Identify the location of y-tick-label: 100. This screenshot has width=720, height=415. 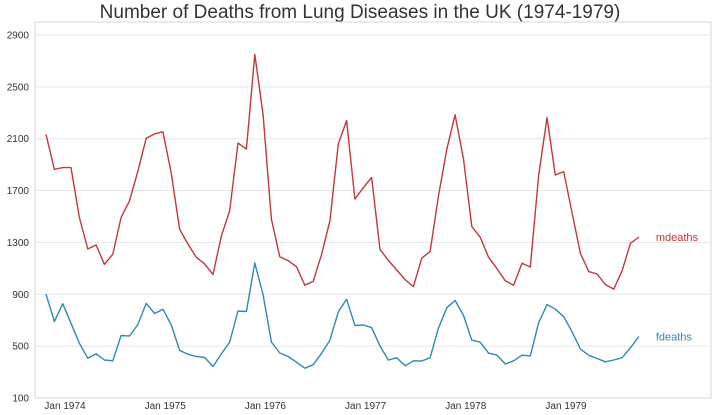
(20, 399).